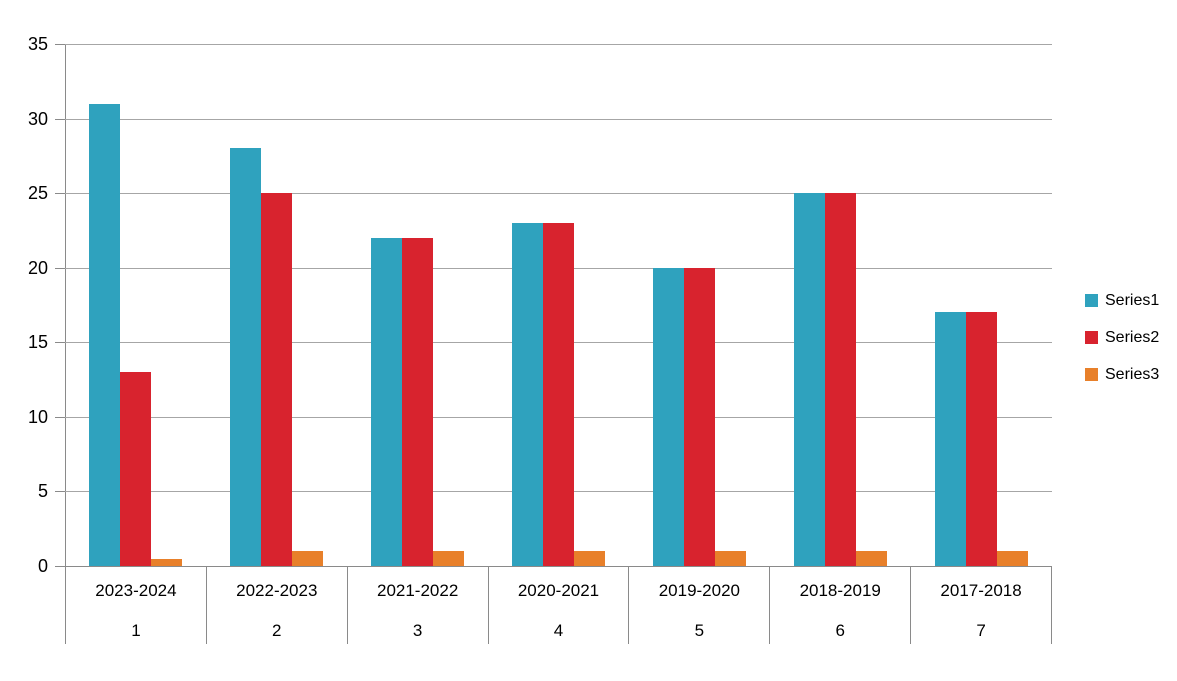  Describe the element at coordinates (37, 268) in the screenshot. I see `y-axis-label-20: 20` at that location.